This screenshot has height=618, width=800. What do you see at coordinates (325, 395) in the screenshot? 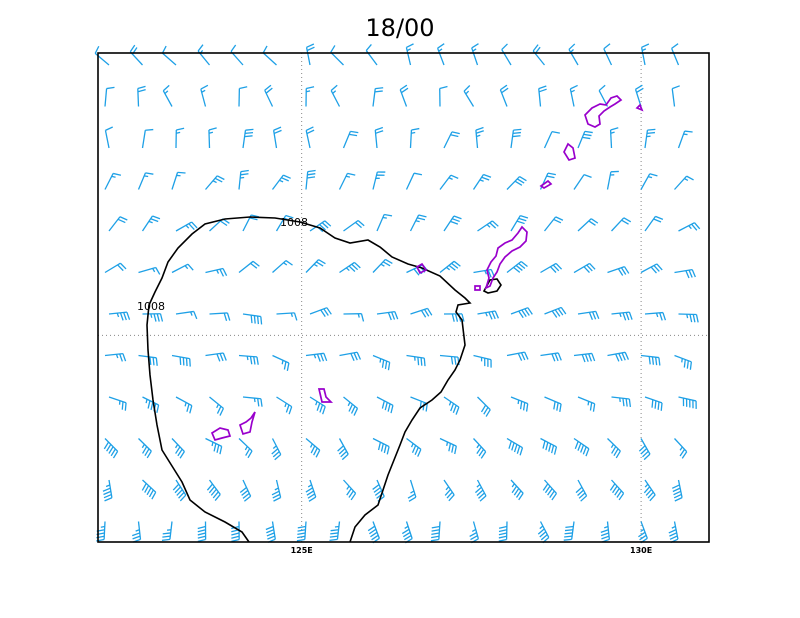
I see `island-miyako` at bounding box center [325, 395].